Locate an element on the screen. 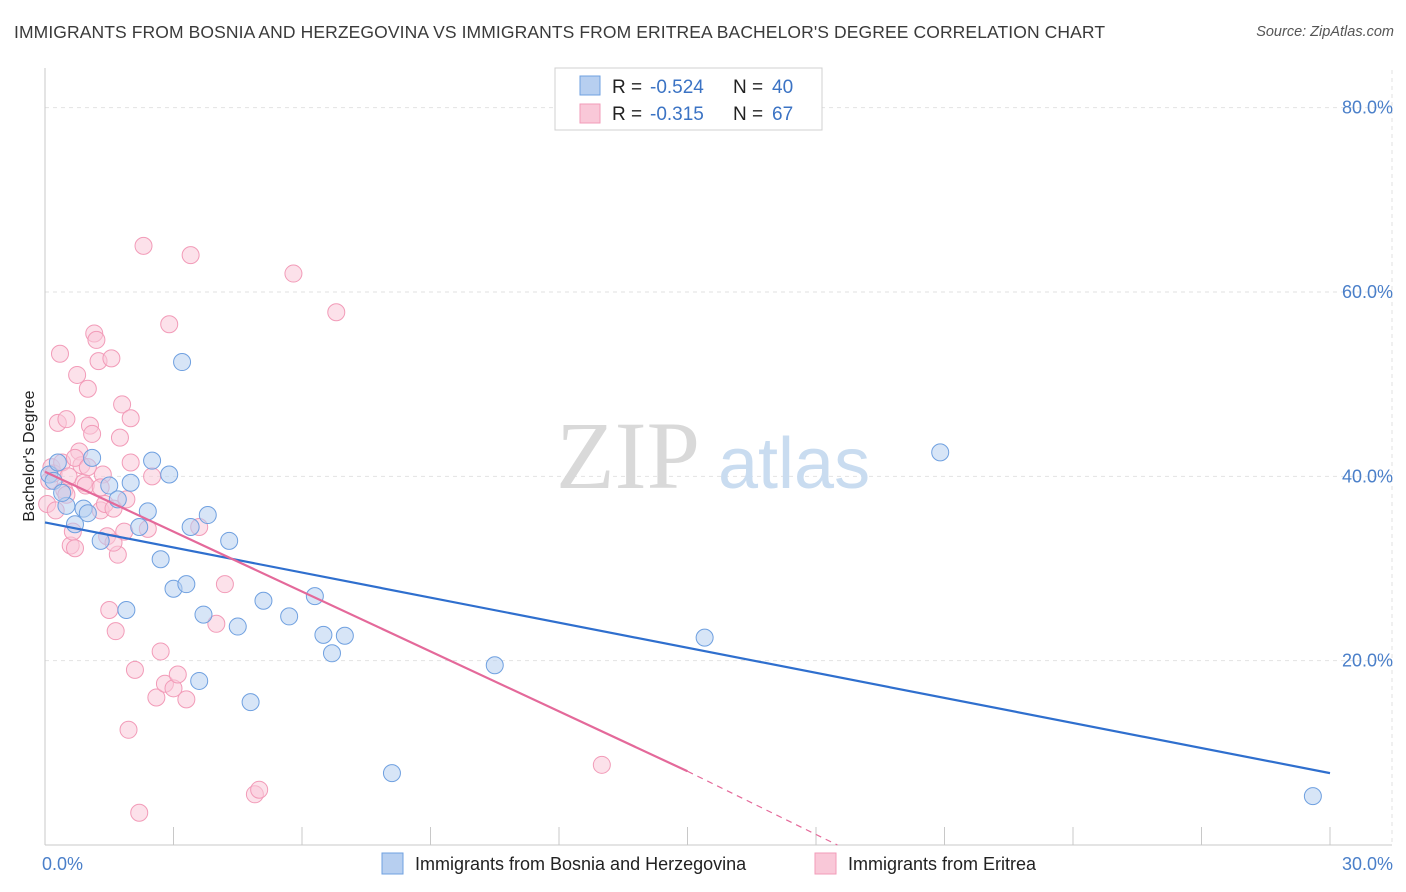 This screenshot has height=892, width=1406. trend-line-eritrea-extension is located at coordinates (762, 808).